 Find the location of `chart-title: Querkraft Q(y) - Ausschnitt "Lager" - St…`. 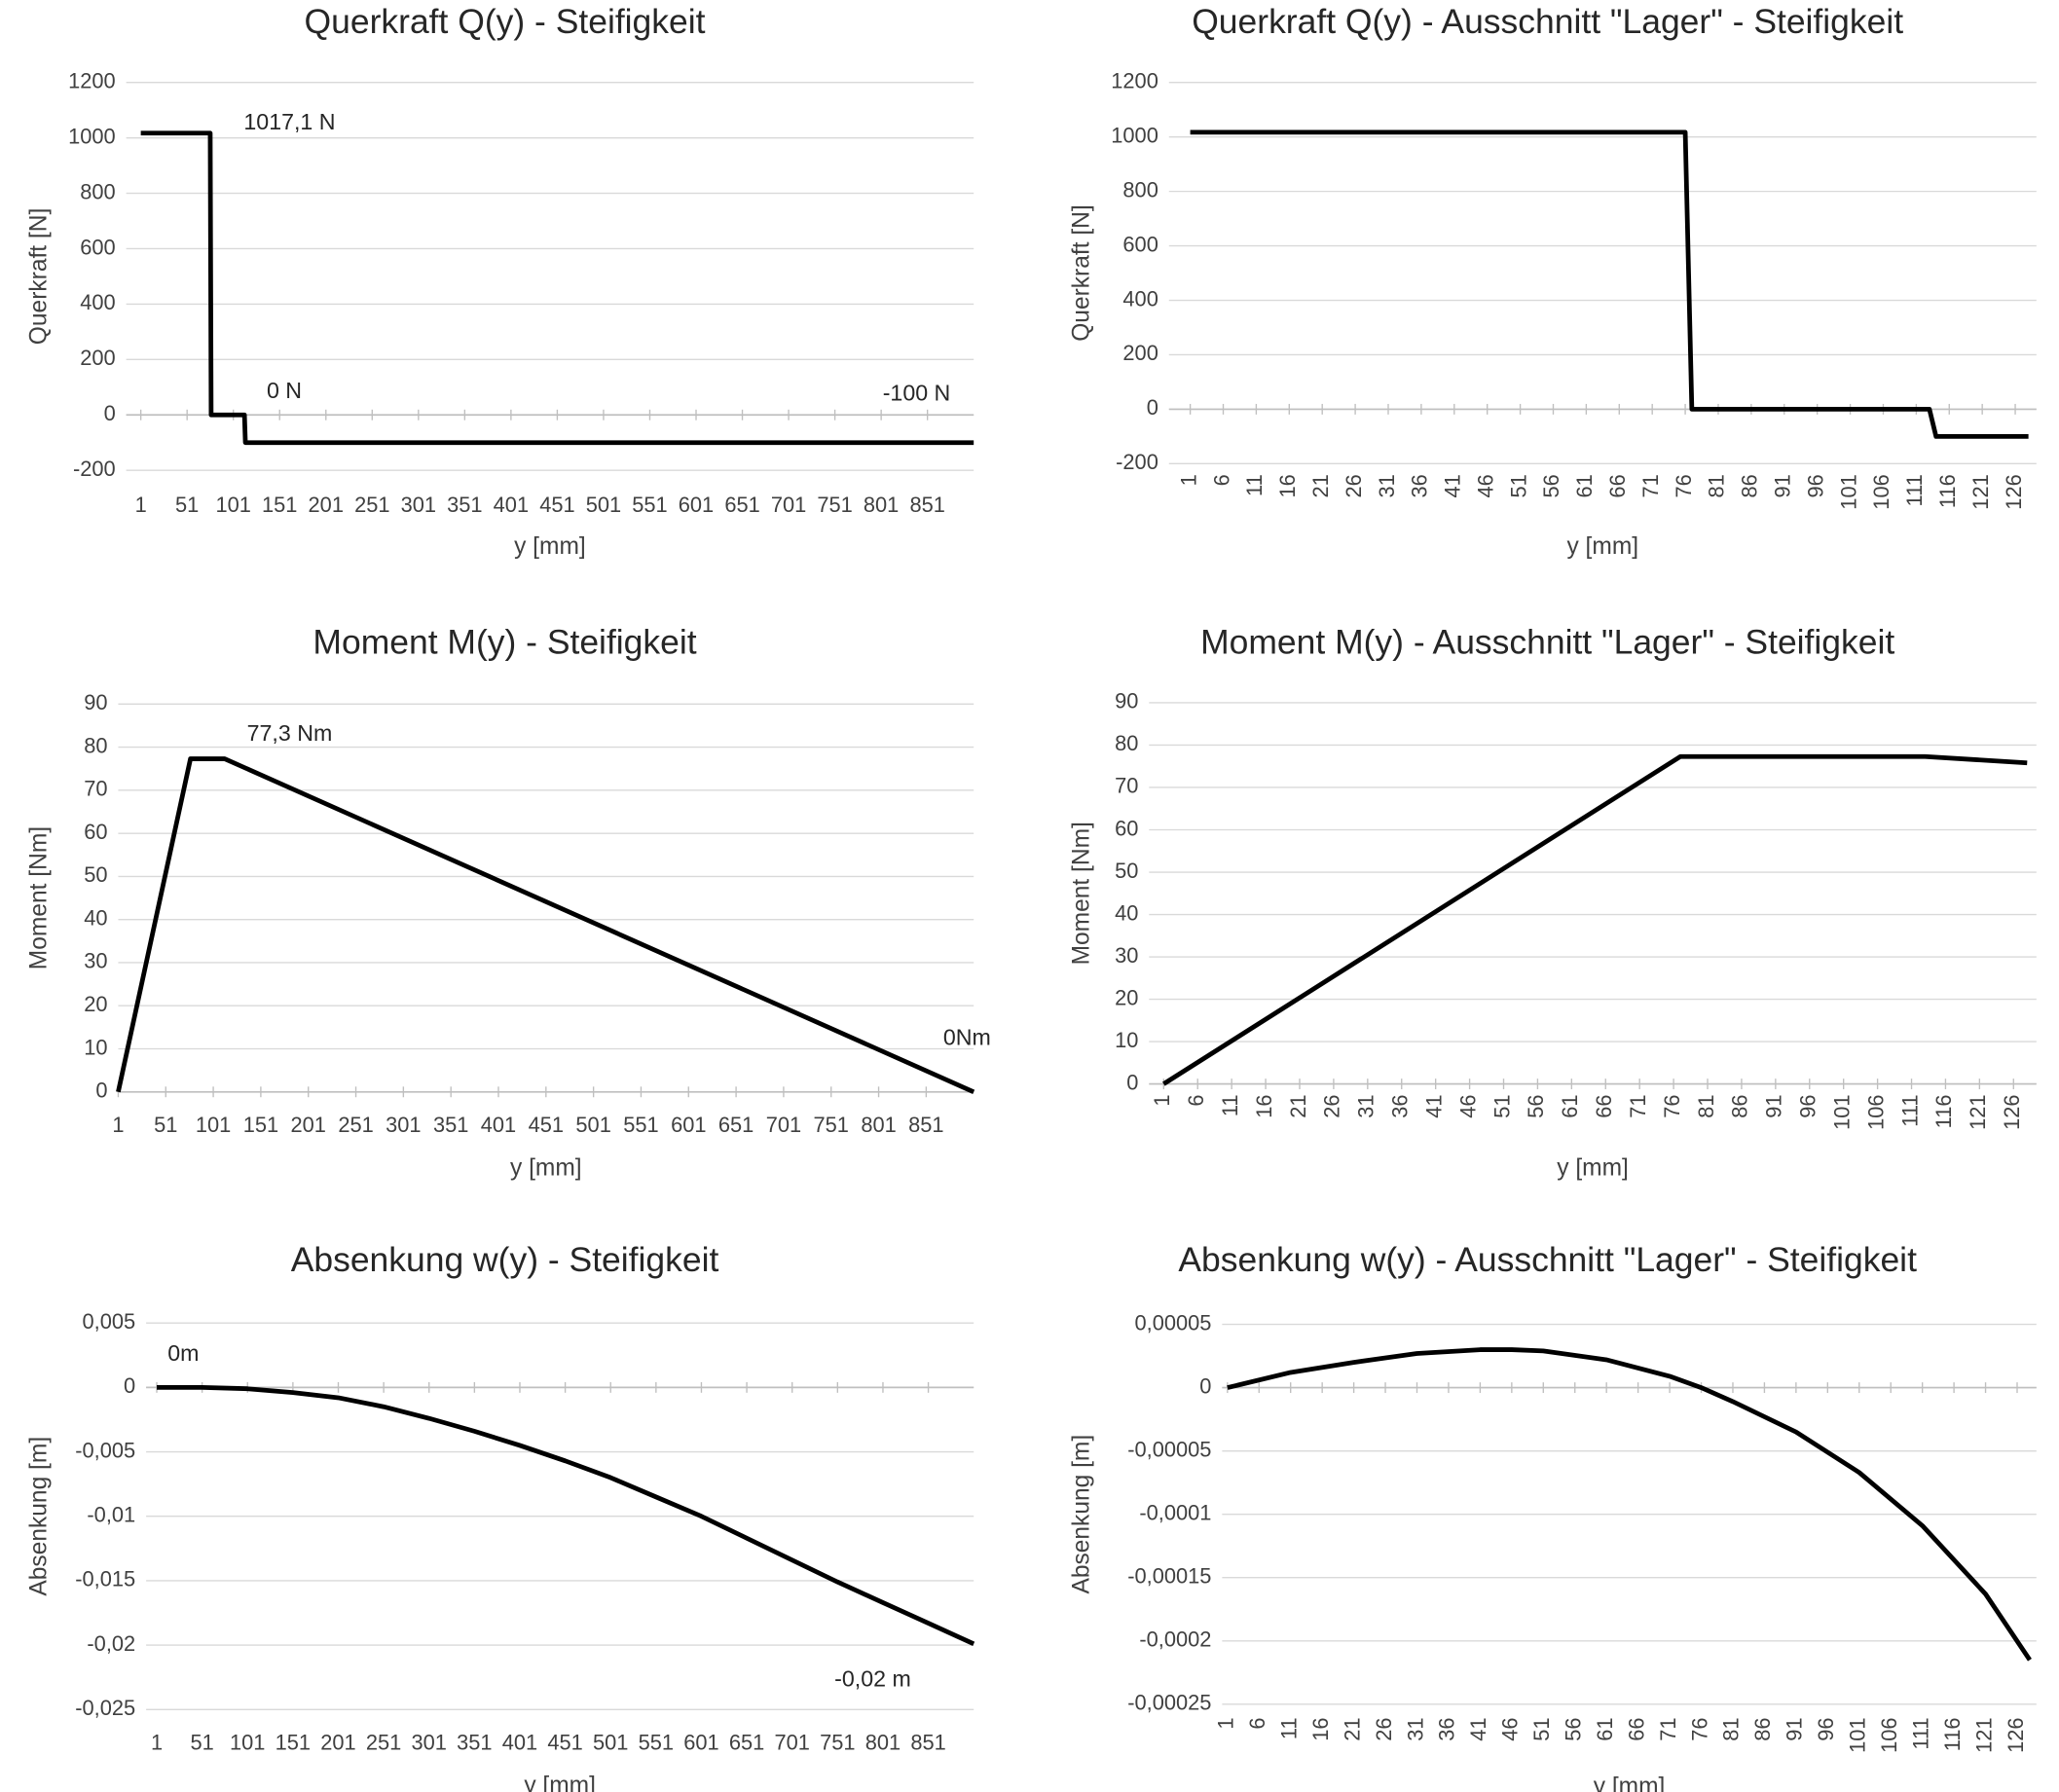

chart-title: Querkraft Q(y) - Ausschnitt "Lager" - St… is located at coordinates (1547, 21).